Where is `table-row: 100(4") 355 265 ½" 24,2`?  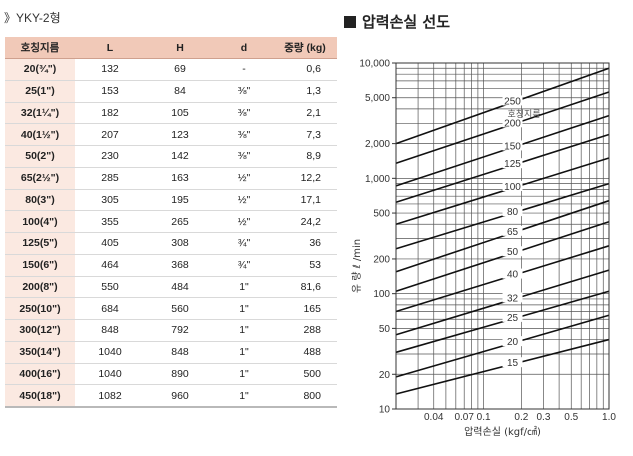
table-row: 100(4") 355 265 ½" 24,2 is located at coordinates (171, 221).